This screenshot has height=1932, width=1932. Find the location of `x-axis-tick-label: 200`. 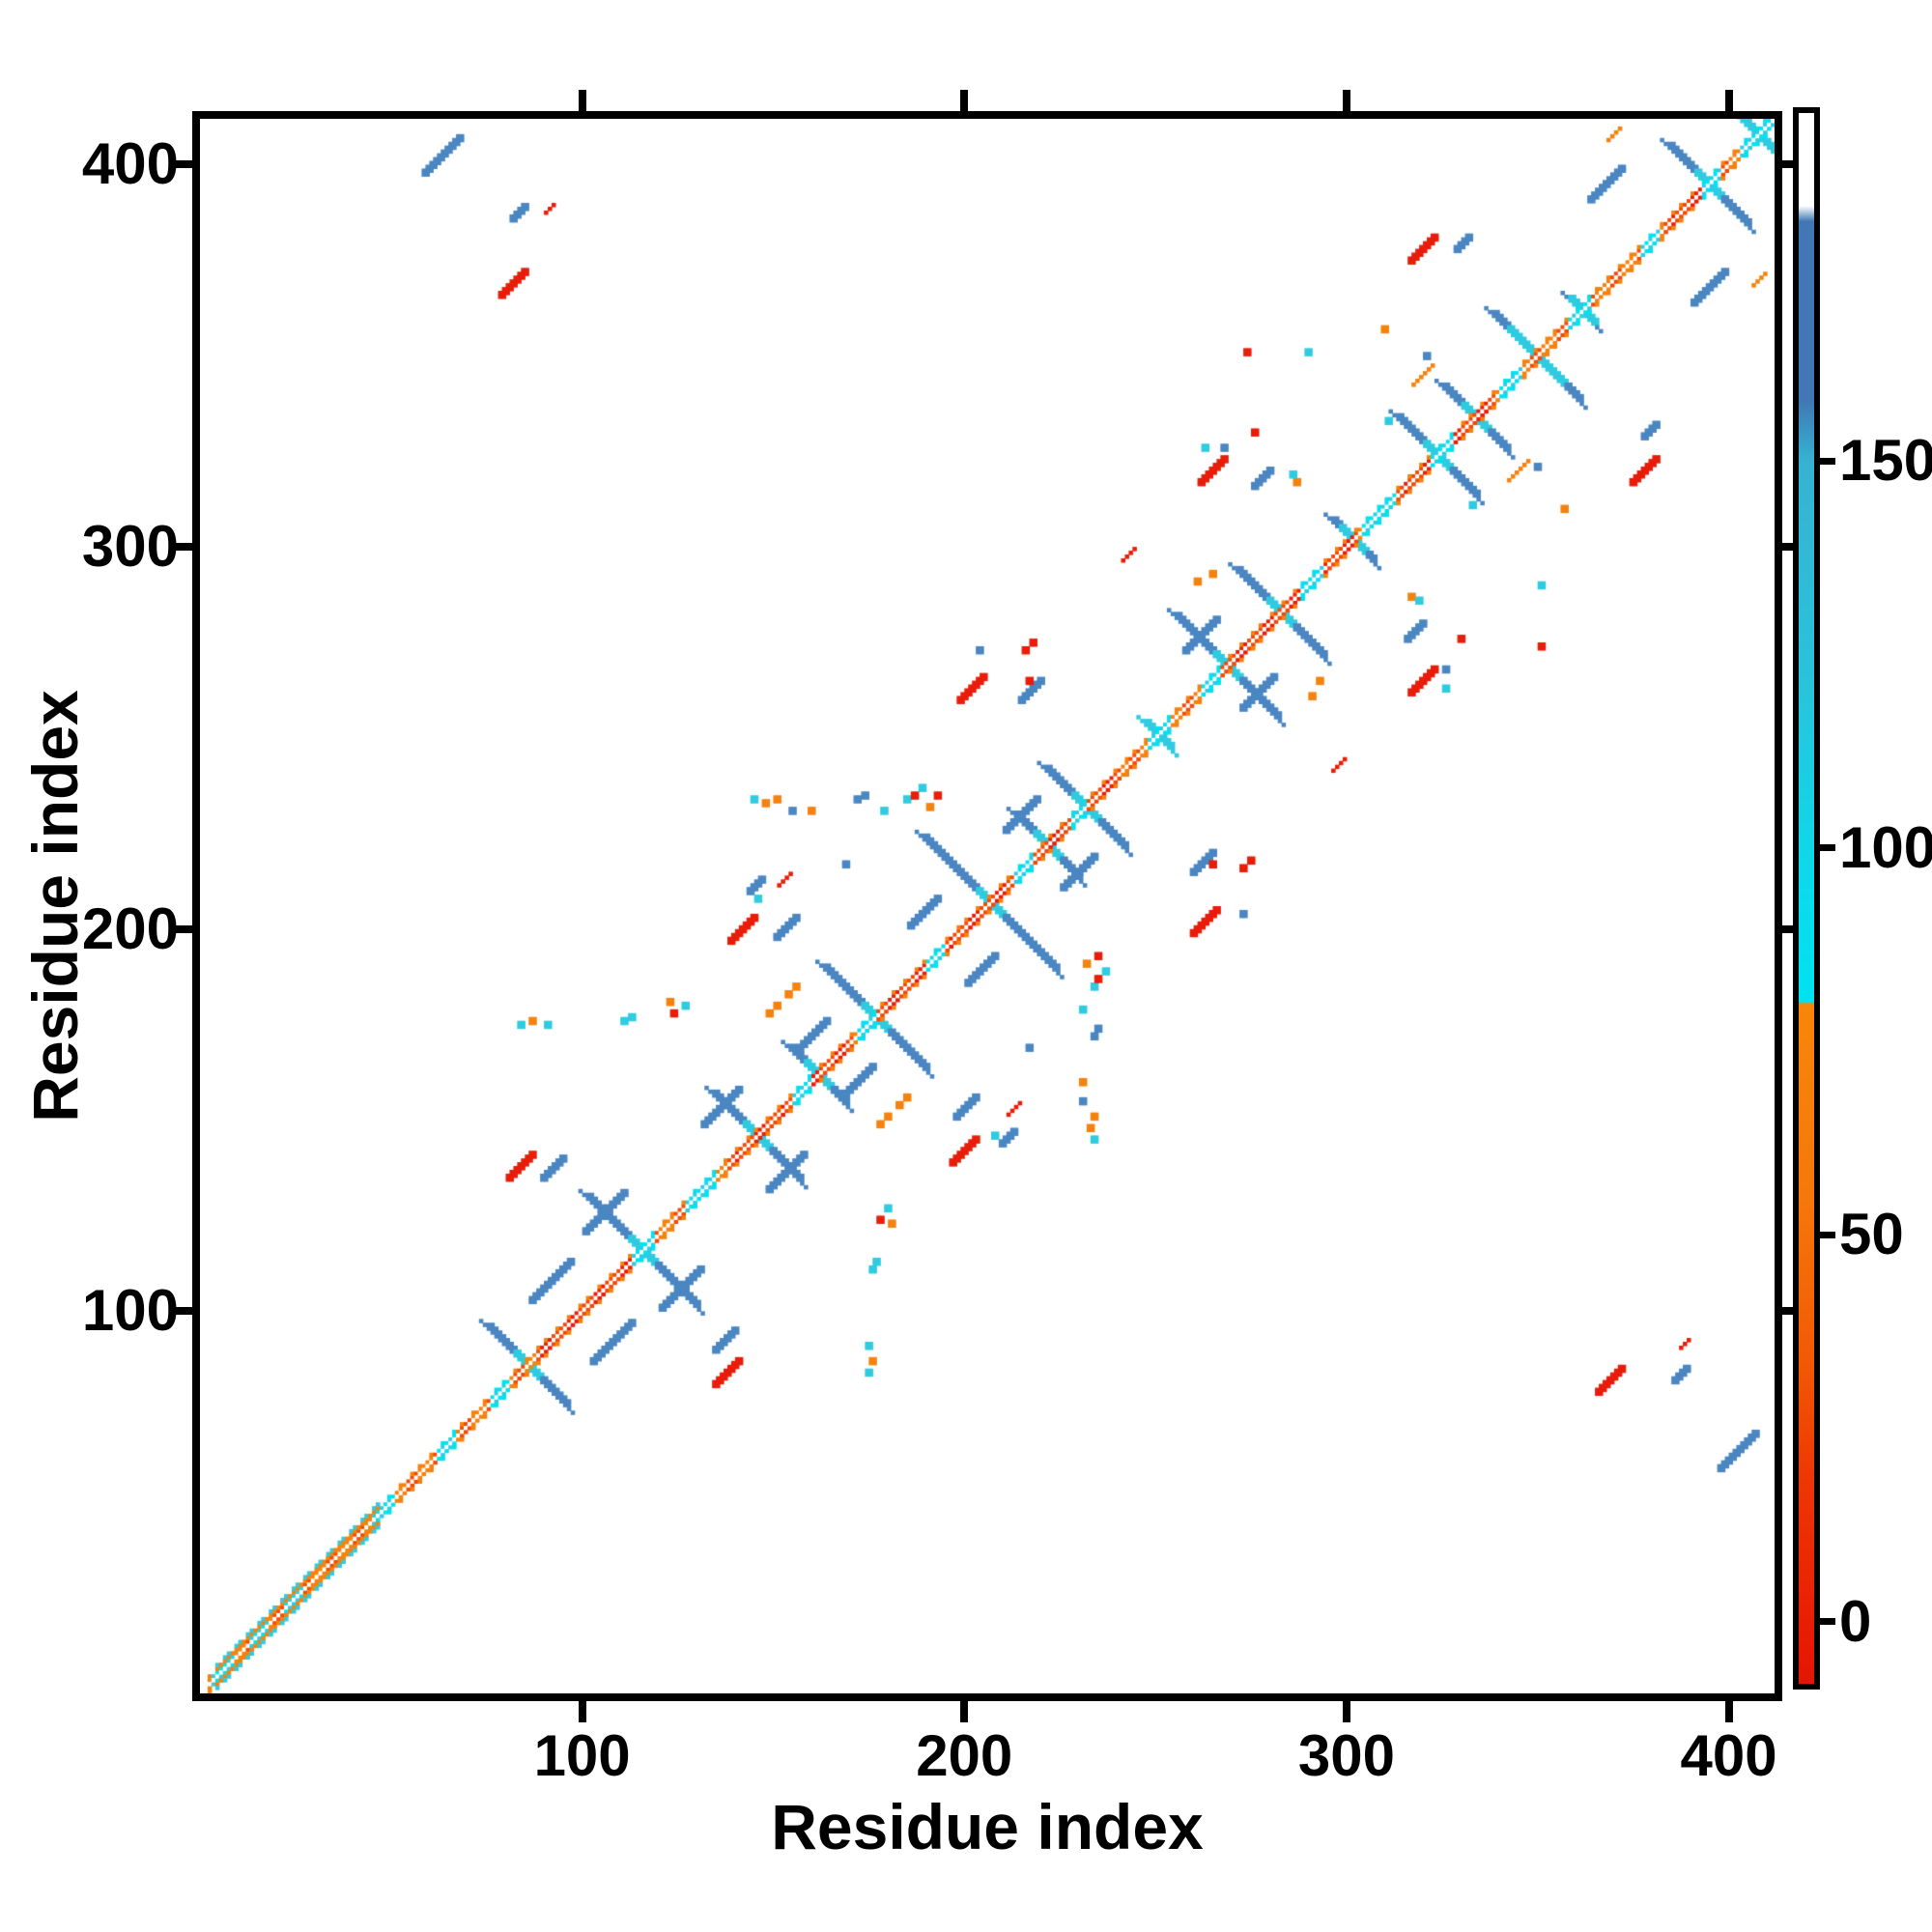

x-axis-tick-label: 200 is located at coordinates (964, 1755).